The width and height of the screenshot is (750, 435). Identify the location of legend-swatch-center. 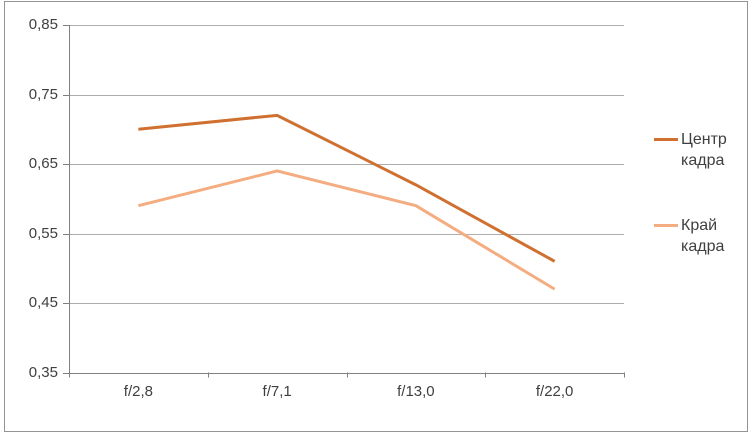
(666, 139).